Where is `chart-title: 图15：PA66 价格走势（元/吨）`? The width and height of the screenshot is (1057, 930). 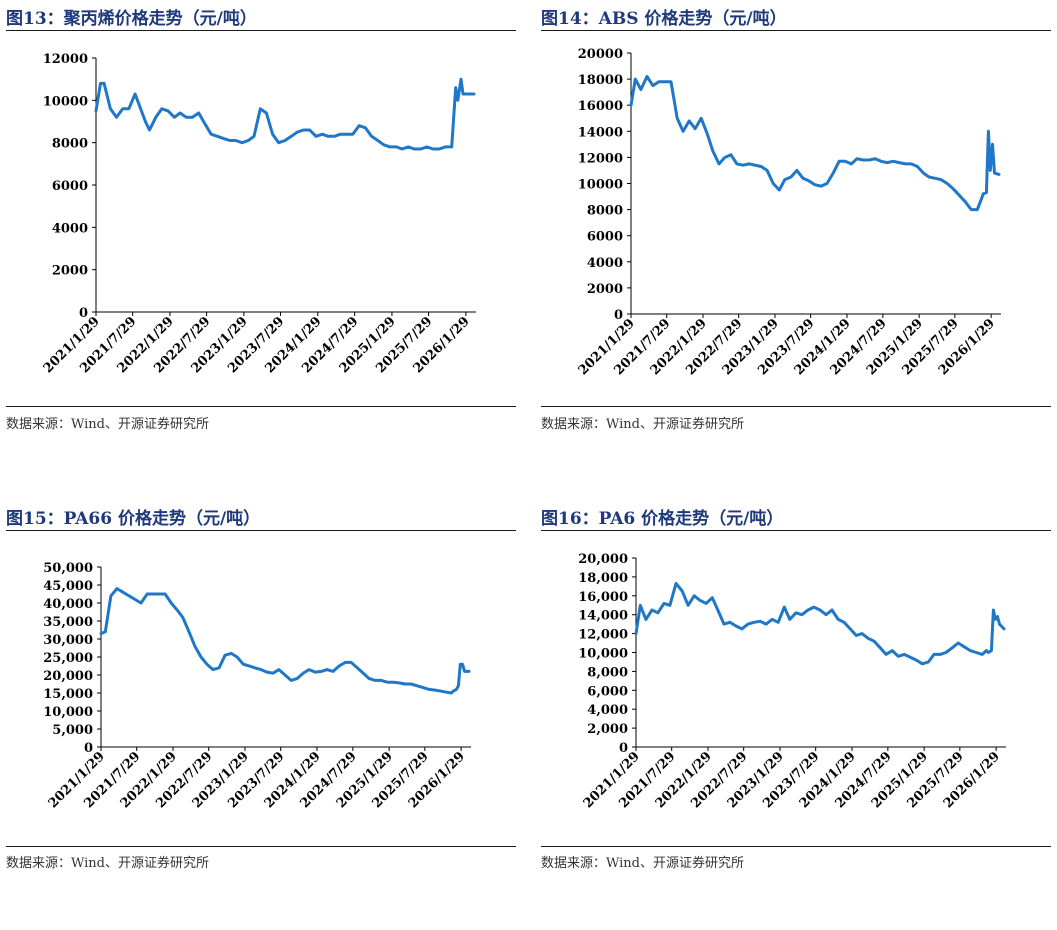 chart-title: 图15：PA66 价格走势（元/吨） is located at coordinates (133, 519).